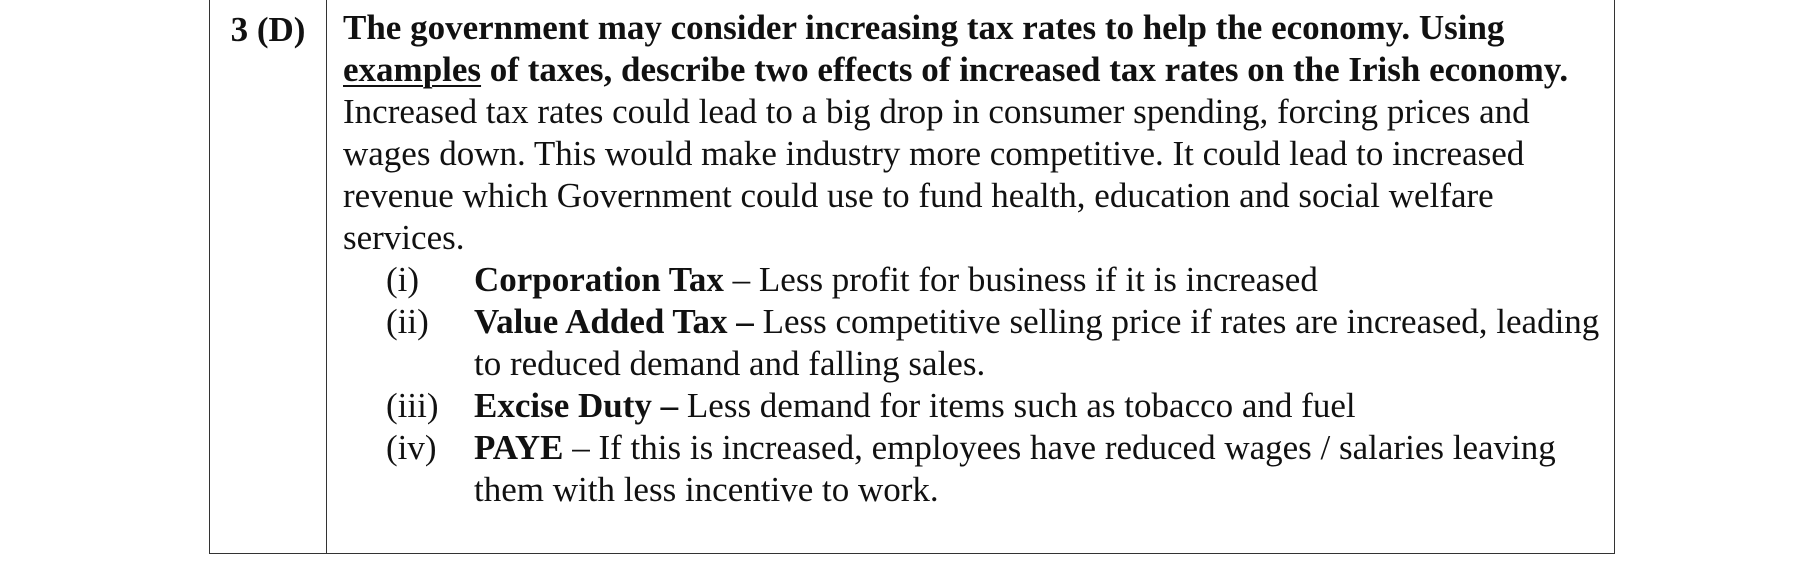  What do you see at coordinates (268, 277) in the screenshot?
I see `question-number-cell: 3 (D)` at bounding box center [268, 277].